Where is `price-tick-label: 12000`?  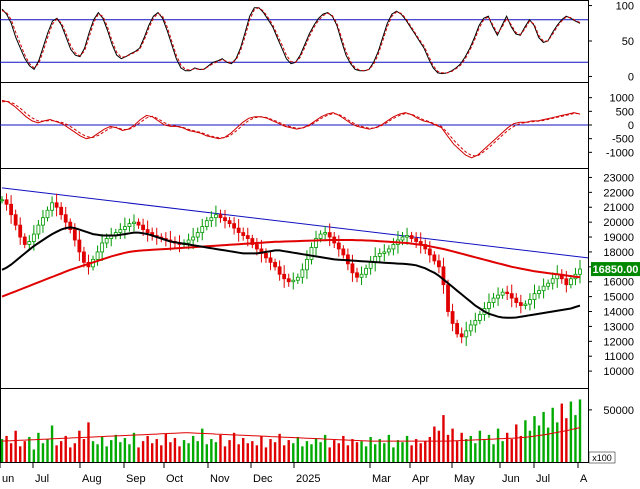 price-tick-label: 12000 is located at coordinates (618, 342).